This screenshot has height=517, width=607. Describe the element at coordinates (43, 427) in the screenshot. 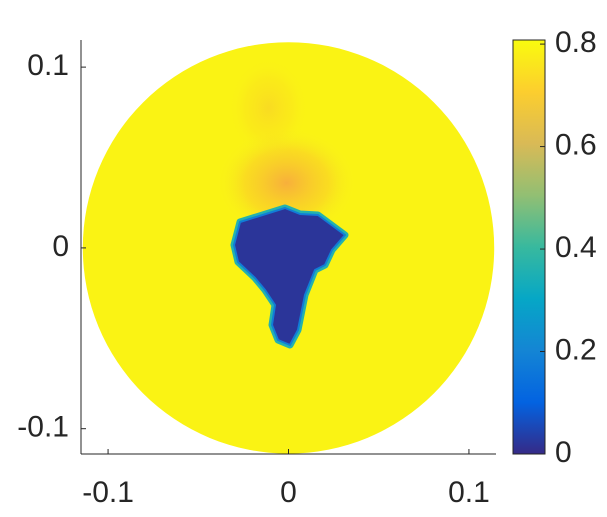

I see `y-tick-label: -0.1` at that location.